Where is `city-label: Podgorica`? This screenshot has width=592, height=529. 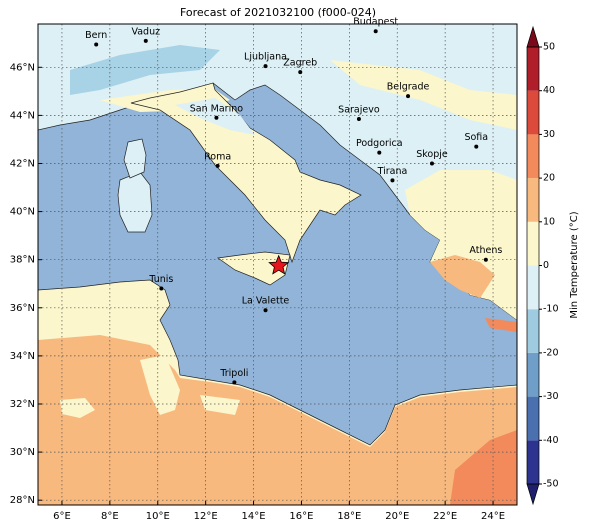
city-label: Podgorica is located at coordinates (379, 143).